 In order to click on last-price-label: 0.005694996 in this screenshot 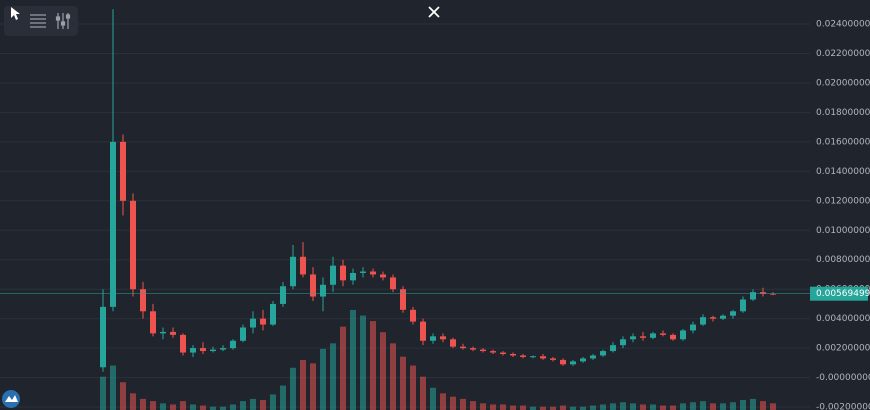, I will do `click(843, 294)`.